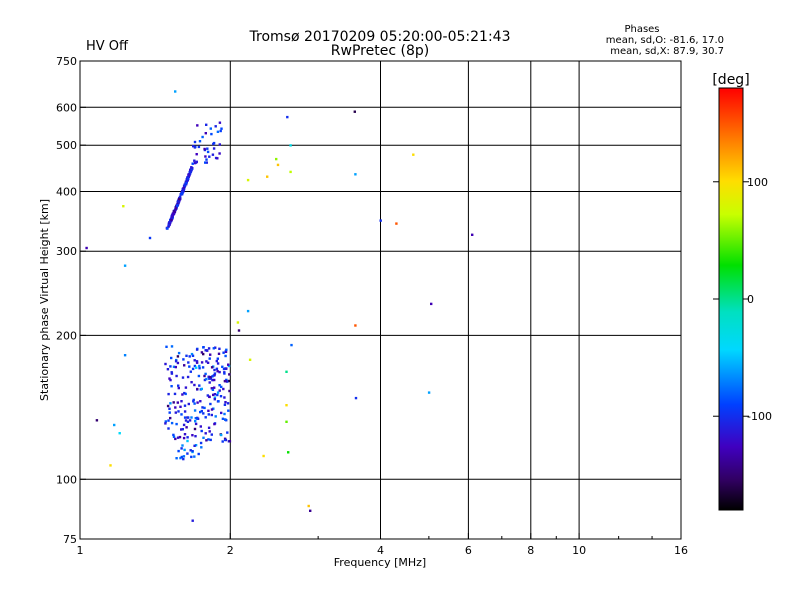 Image resolution: width=800 pixels, height=600 pixels. Describe the element at coordinates (230, 550) in the screenshot. I see `x-tick-label: 2` at that location.